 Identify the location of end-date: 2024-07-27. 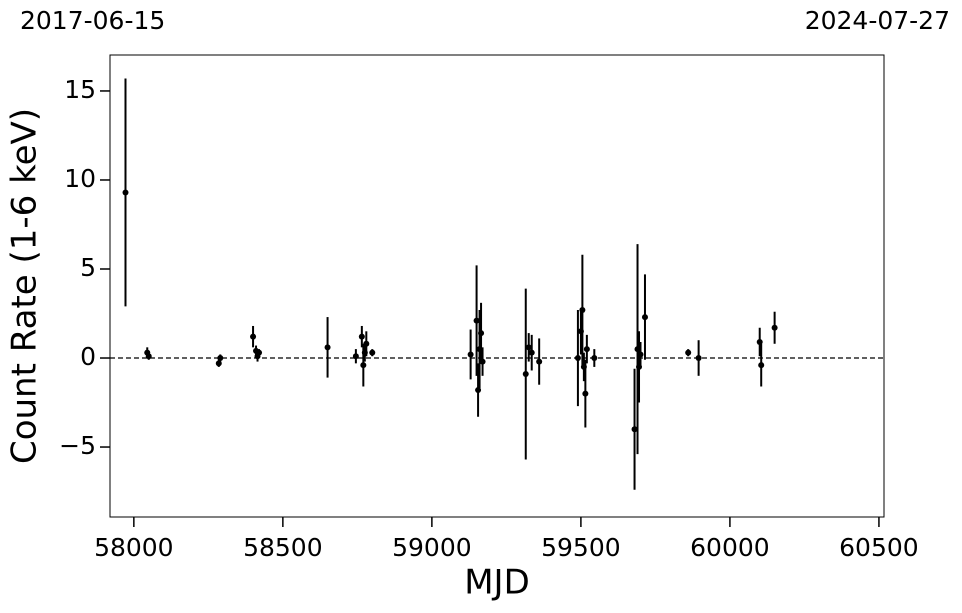
(877, 20).